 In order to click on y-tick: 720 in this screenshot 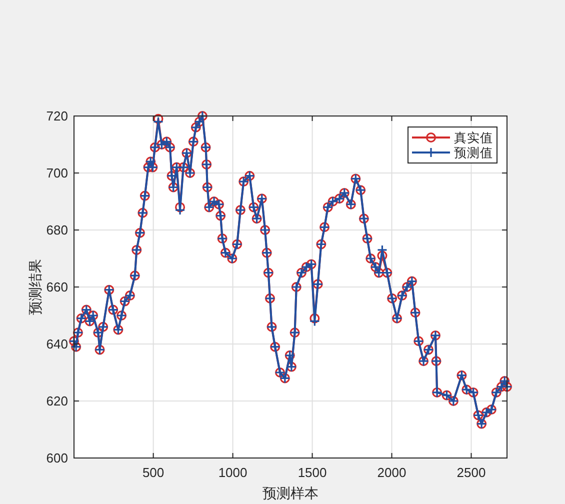, I will do `click(57, 116)`.